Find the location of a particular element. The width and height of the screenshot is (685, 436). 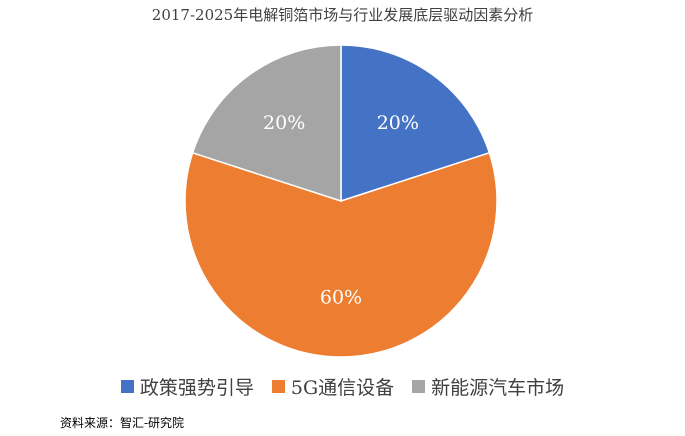

data-label-2: 60% is located at coordinates (341, 298).